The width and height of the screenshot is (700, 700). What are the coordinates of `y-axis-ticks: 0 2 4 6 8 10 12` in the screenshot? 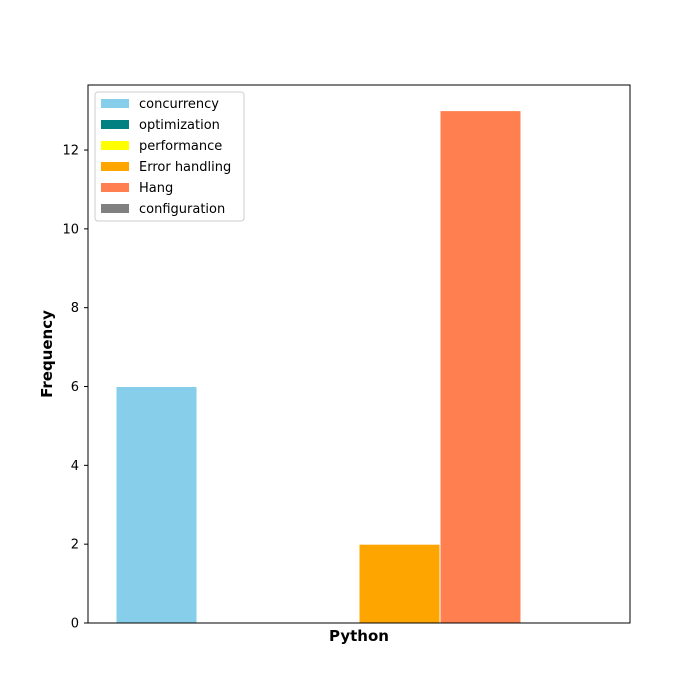 It's located at (75, 388).